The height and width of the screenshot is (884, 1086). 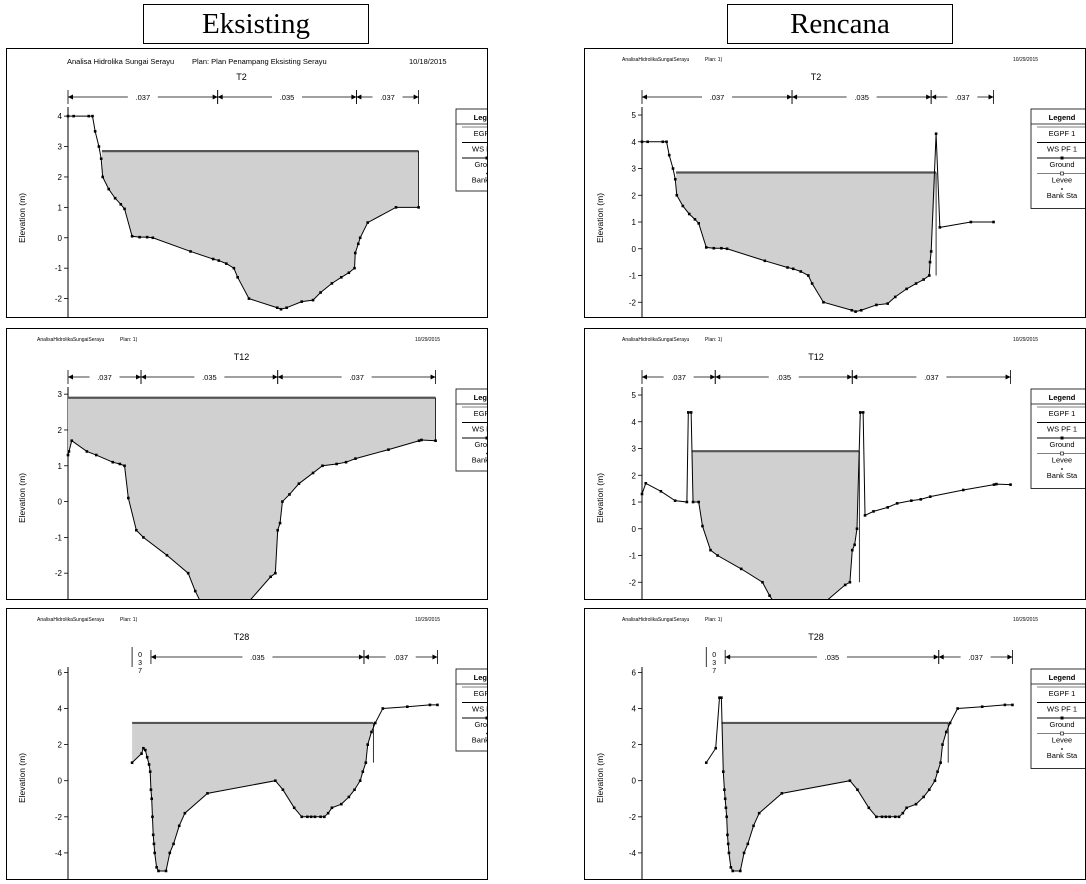 What do you see at coordinates (129, 340) in the screenshot?
I see `header-plan: Plan: 1)` at bounding box center [129, 340].